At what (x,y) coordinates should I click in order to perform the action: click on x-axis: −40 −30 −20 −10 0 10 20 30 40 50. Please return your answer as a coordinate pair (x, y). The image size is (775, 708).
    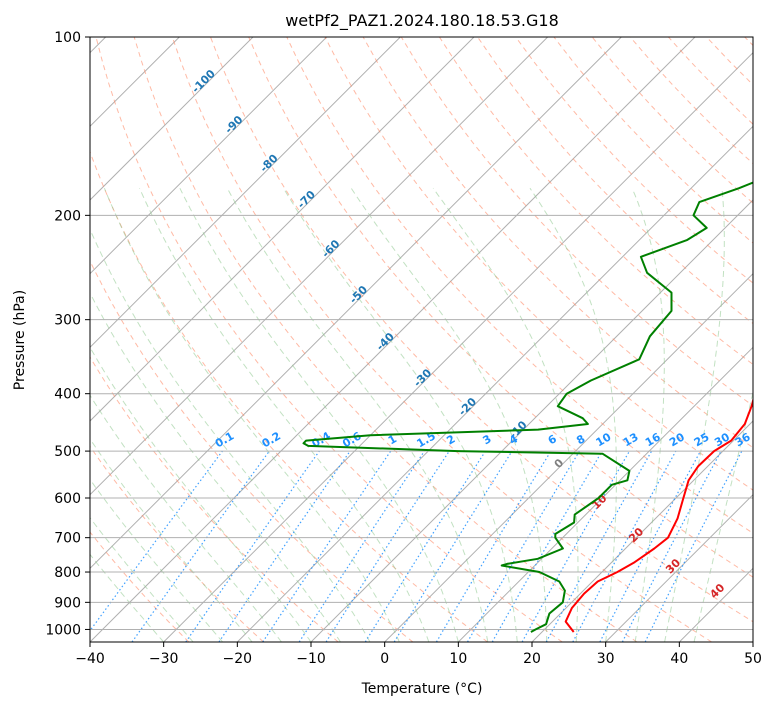
    Looking at the image, I should click on (418, 654).